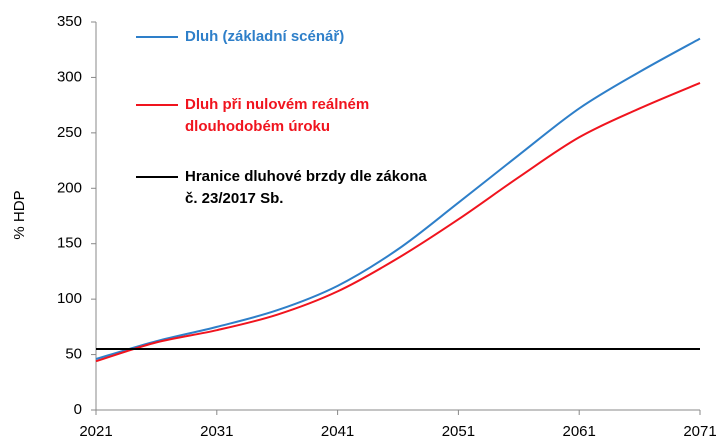 The height and width of the screenshot is (442, 726). What do you see at coordinates (19, 214) in the screenshot?
I see `y-axis-label: % HDP` at bounding box center [19, 214].